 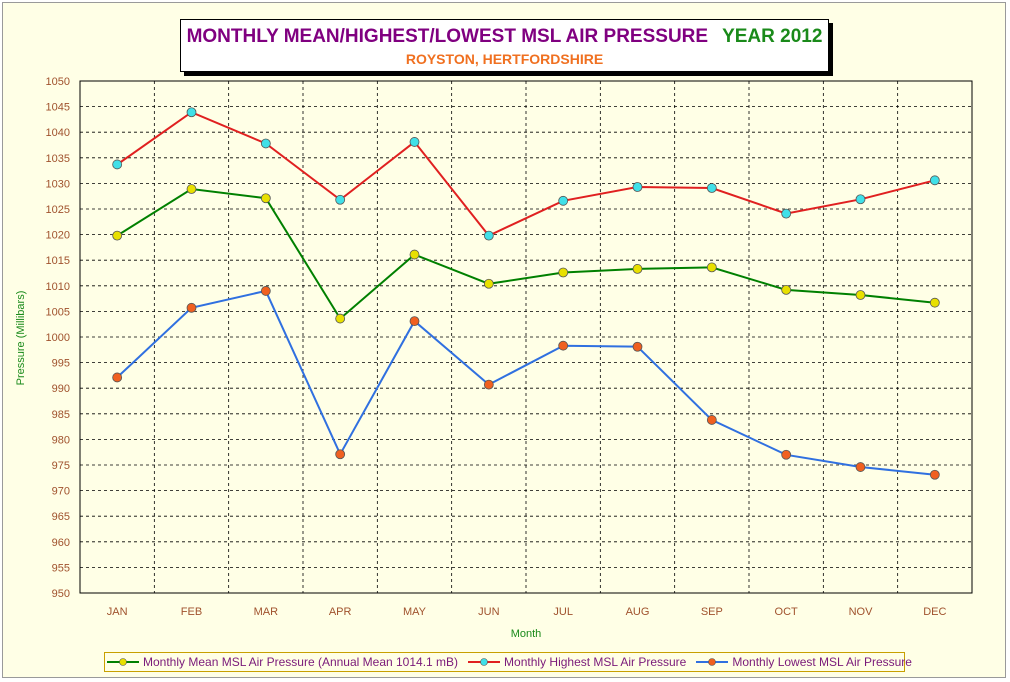 I want to click on y-tick-label: 1050, so click(x=58, y=82).